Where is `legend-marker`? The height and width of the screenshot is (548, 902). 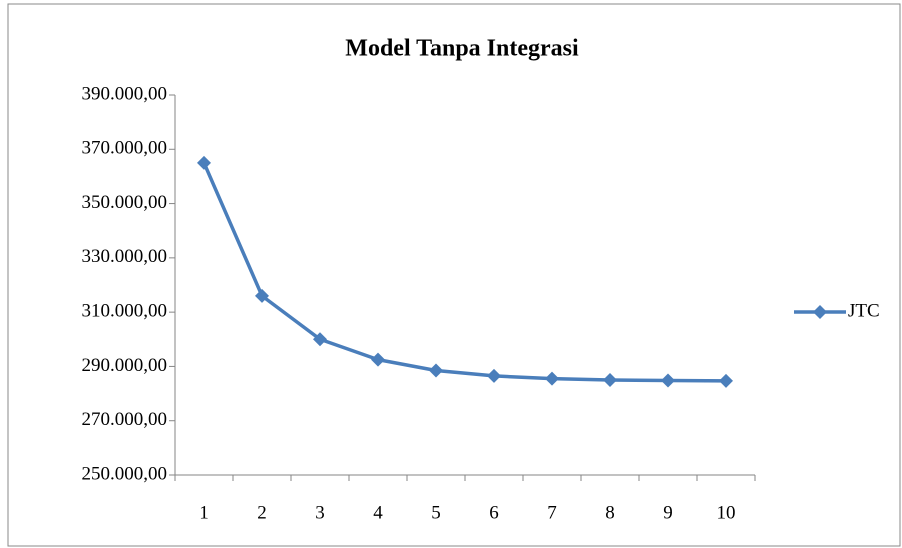
legend-marker is located at coordinates (820, 312).